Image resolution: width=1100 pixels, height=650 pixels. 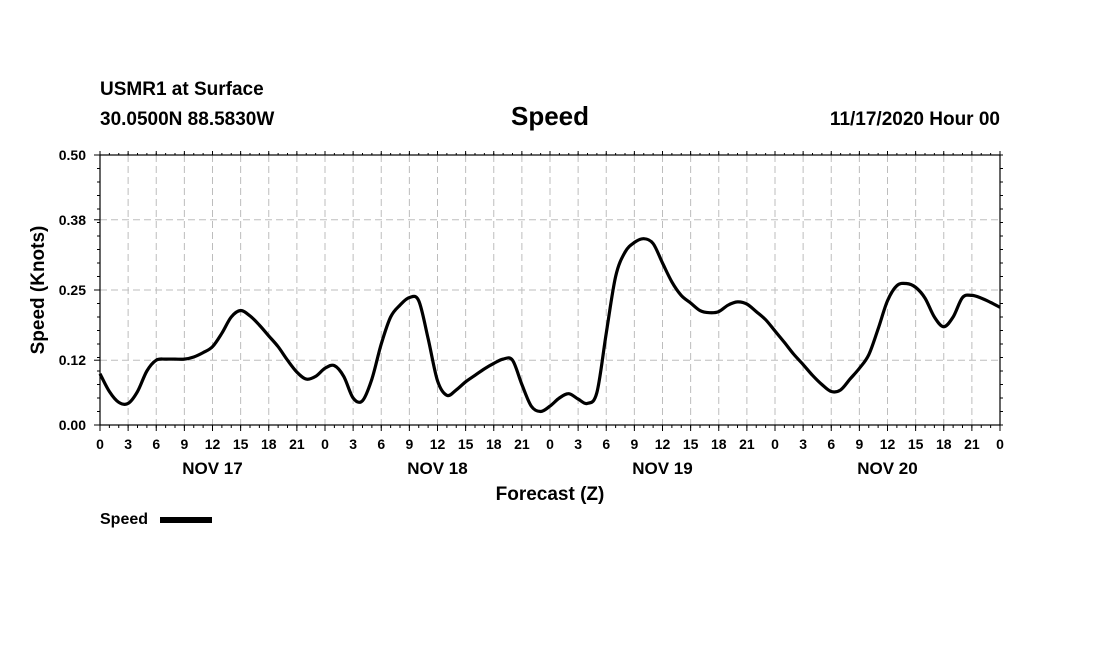 What do you see at coordinates (182, 89) in the screenshot?
I see `station-label: USMR1 at Surface` at bounding box center [182, 89].